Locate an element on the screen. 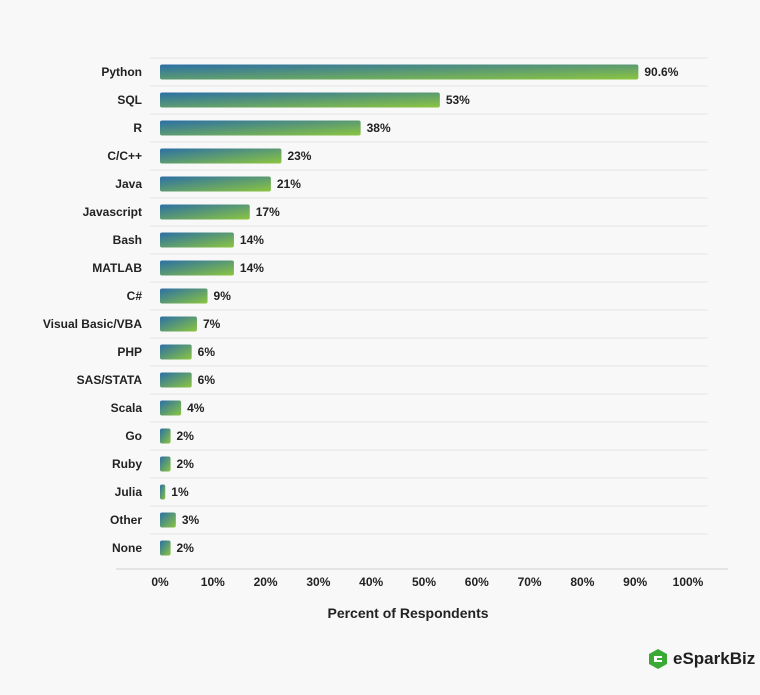 This screenshot has width=760, height=695. x-tick-label: 90% is located at coordinates (635, 582).